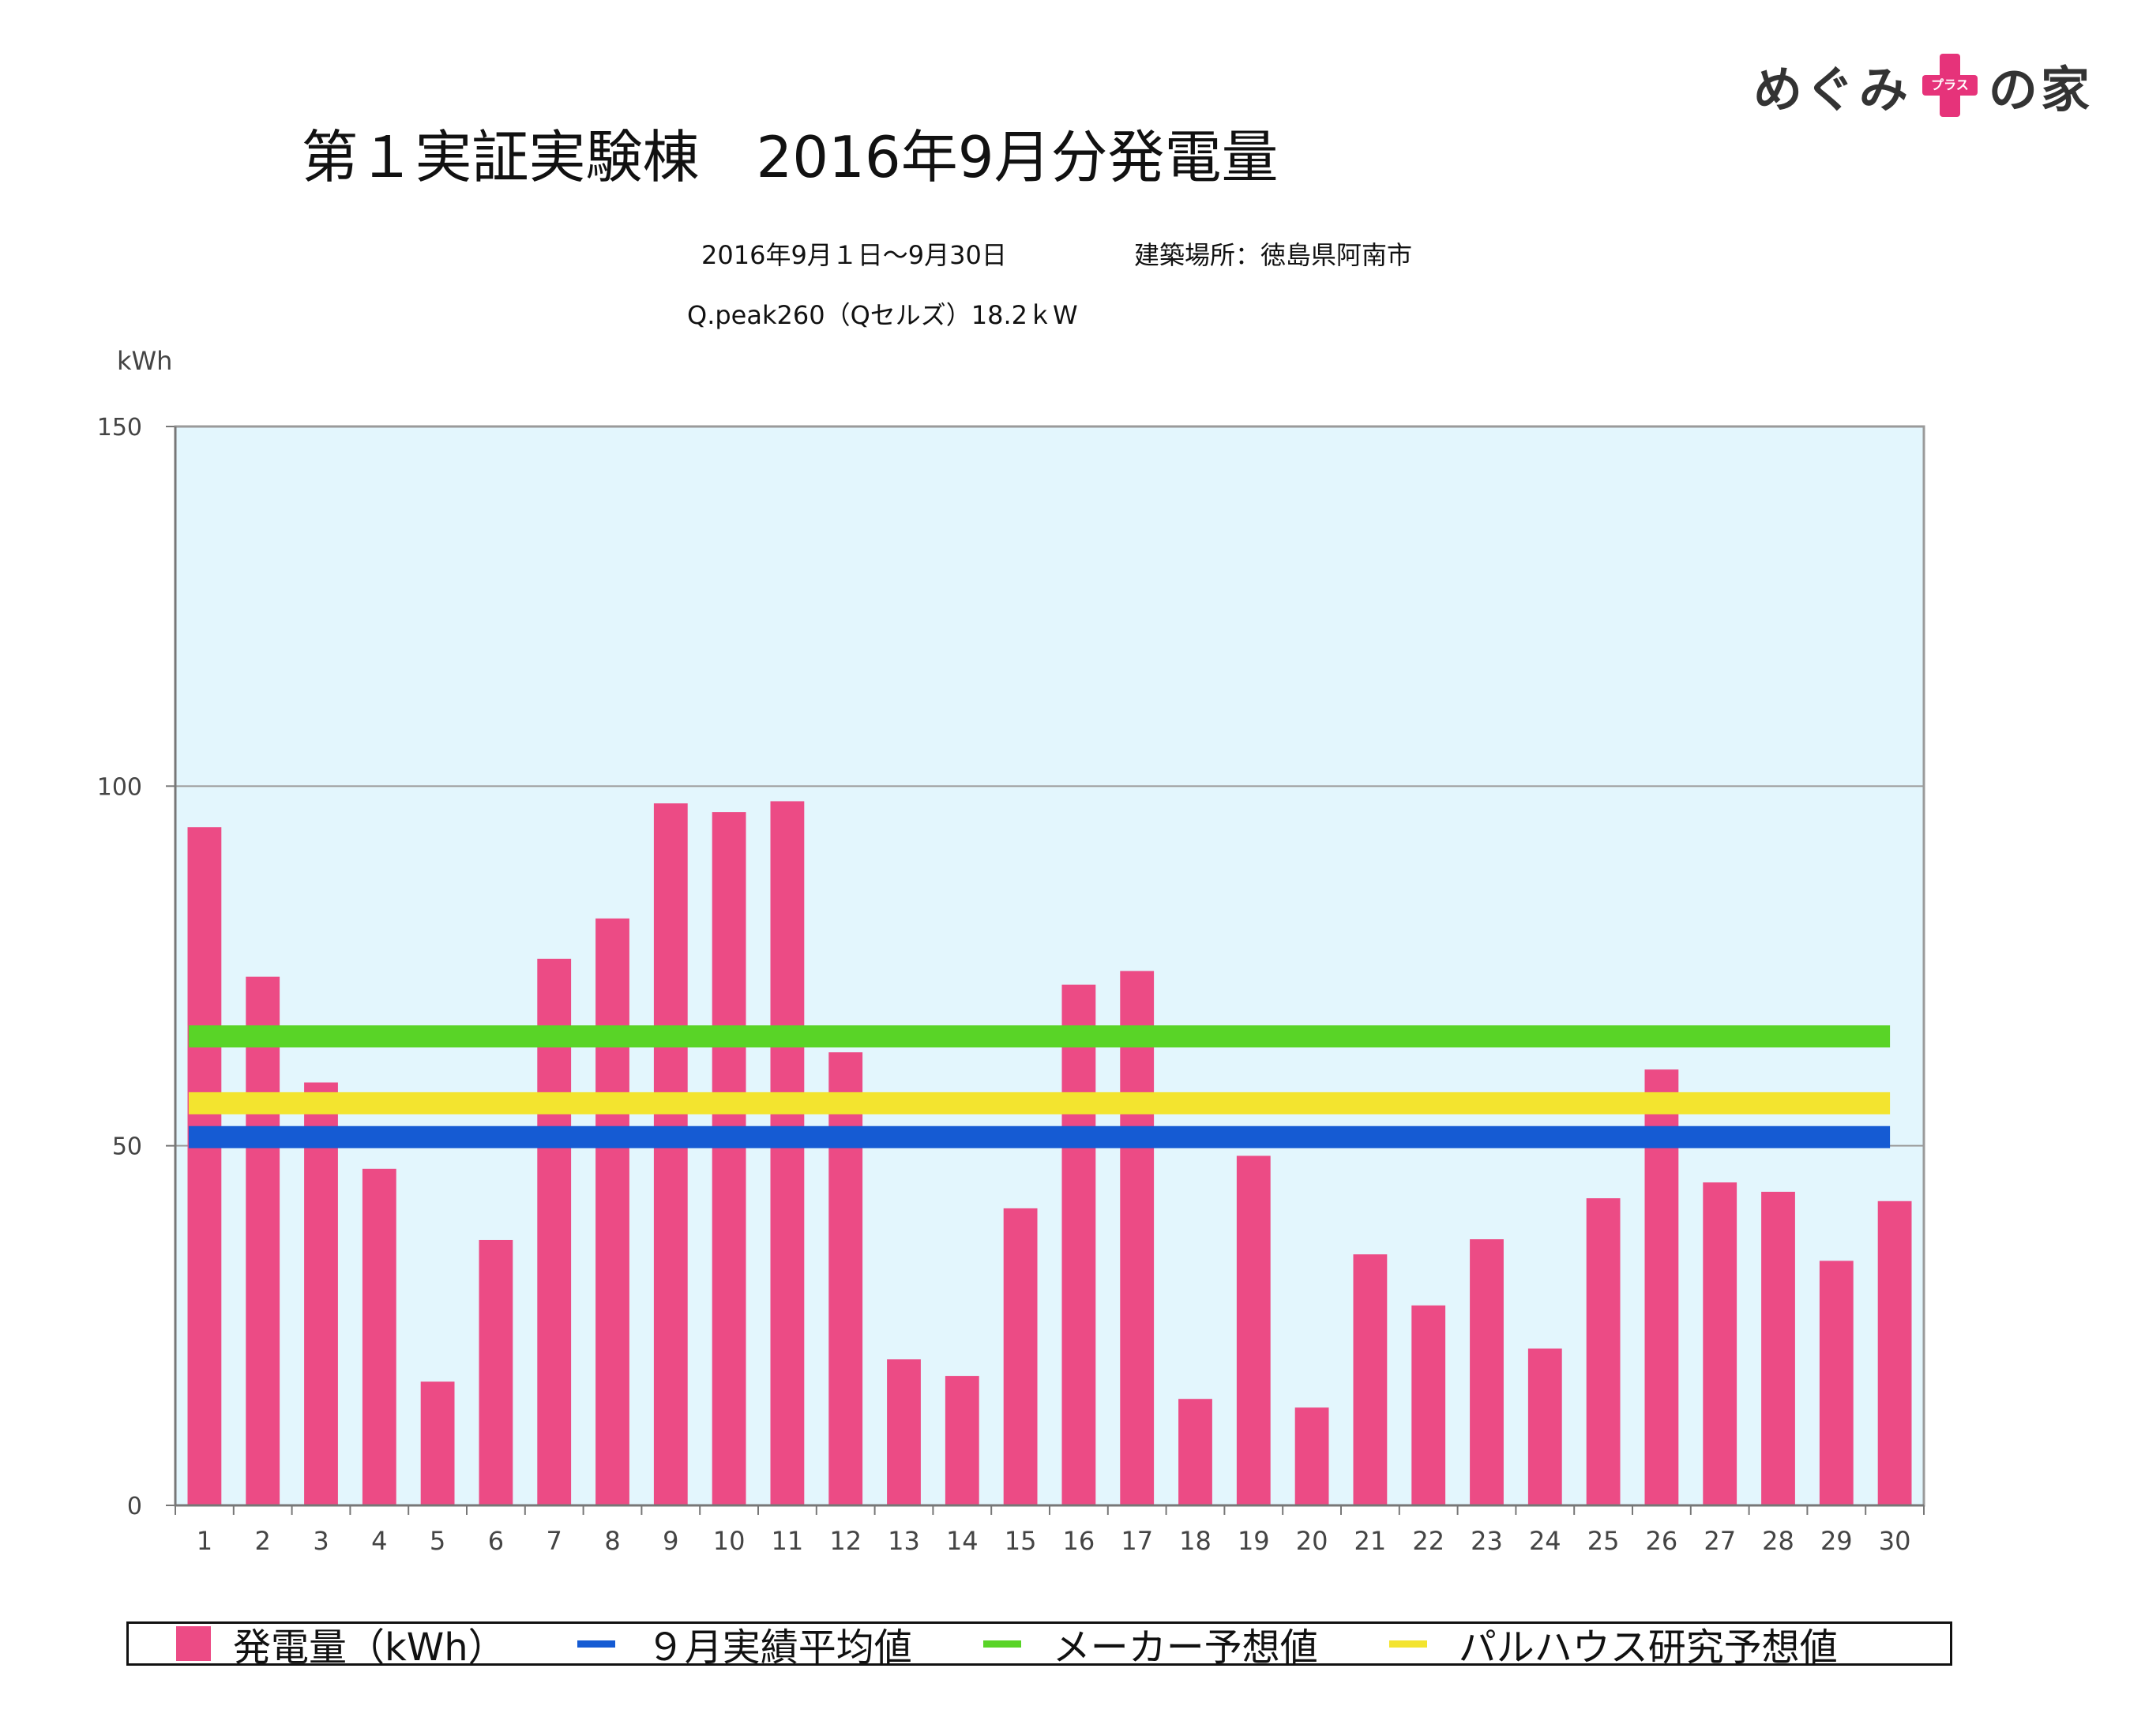 Image resolution: width=2145 pixels, height=1736 pixels. Describe the element at coordinates (1137, 1541) in the screenshot. I see `x-tick-label: 17` at that location.